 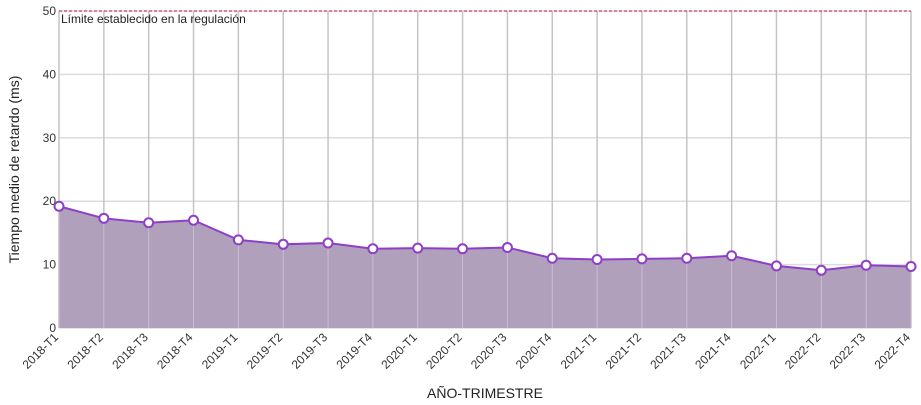 I want to click on y-tick-label: 10, so click(x=50, y=265).